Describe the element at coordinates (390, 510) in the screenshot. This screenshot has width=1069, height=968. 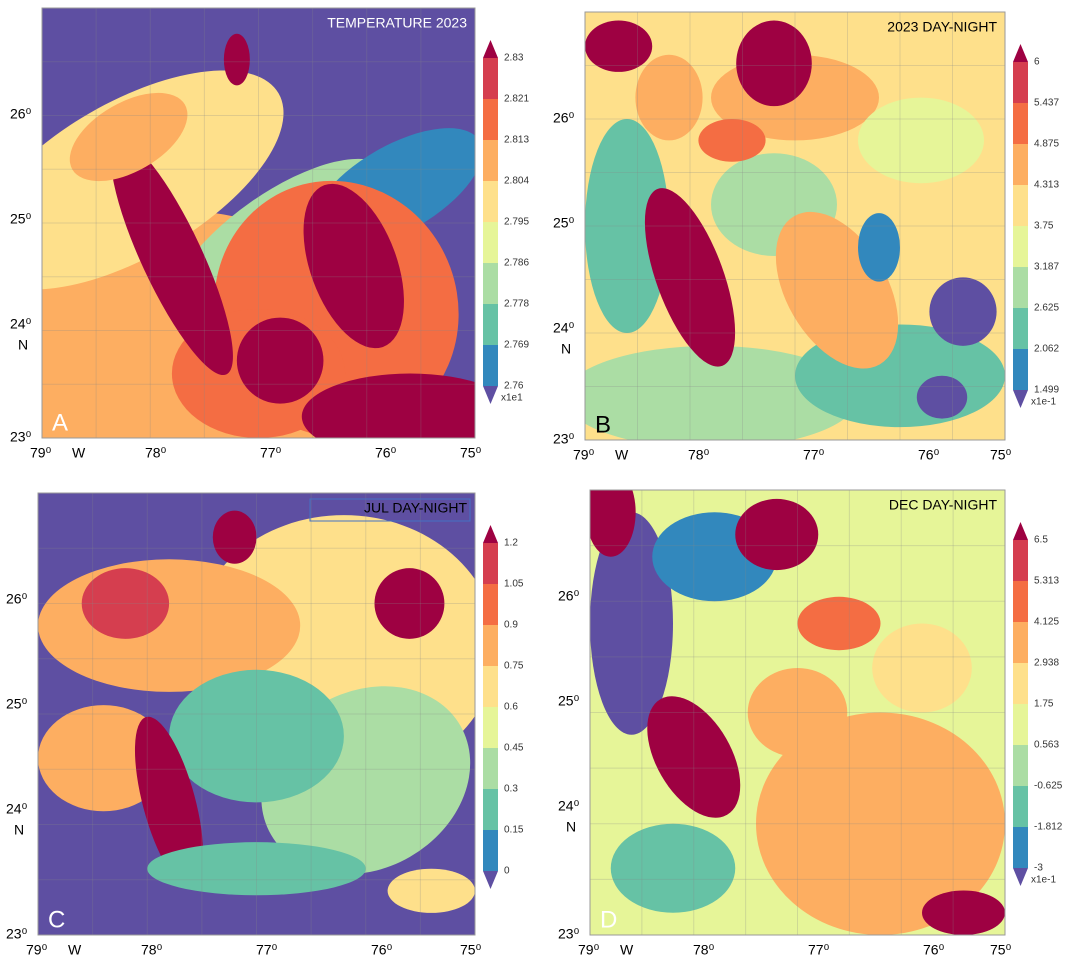
I see `title-box` at that location.